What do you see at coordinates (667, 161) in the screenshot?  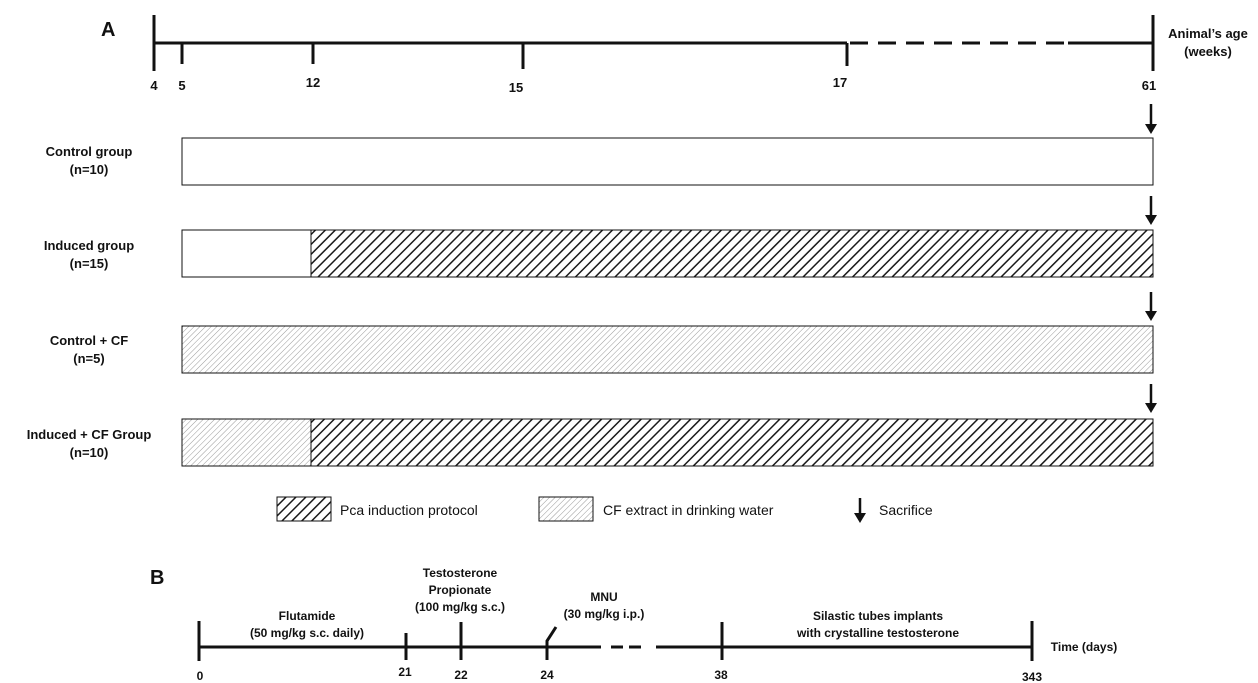 I see `control-group-bar` at bounding box center [667, 161].